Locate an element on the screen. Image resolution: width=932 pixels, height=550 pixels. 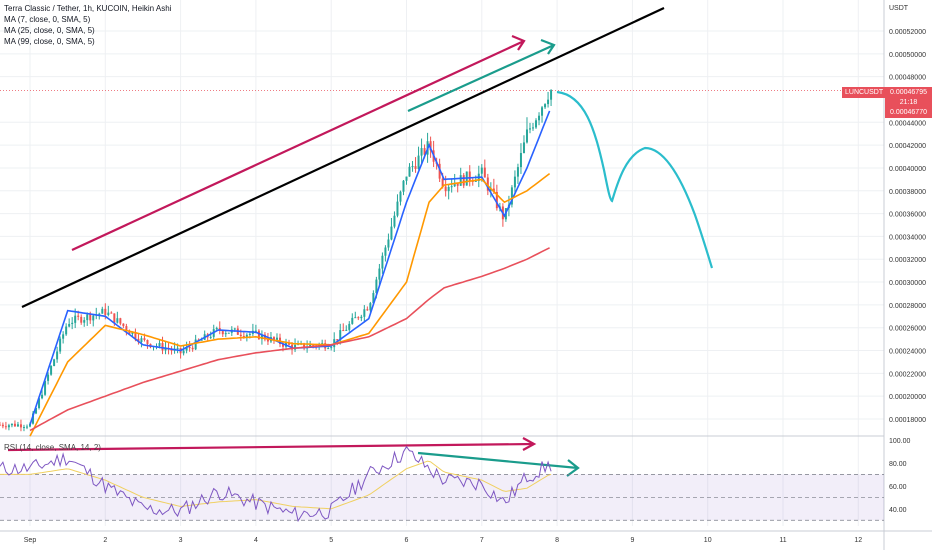
time-tick-label: 9 is located at coordinates (632, 540).